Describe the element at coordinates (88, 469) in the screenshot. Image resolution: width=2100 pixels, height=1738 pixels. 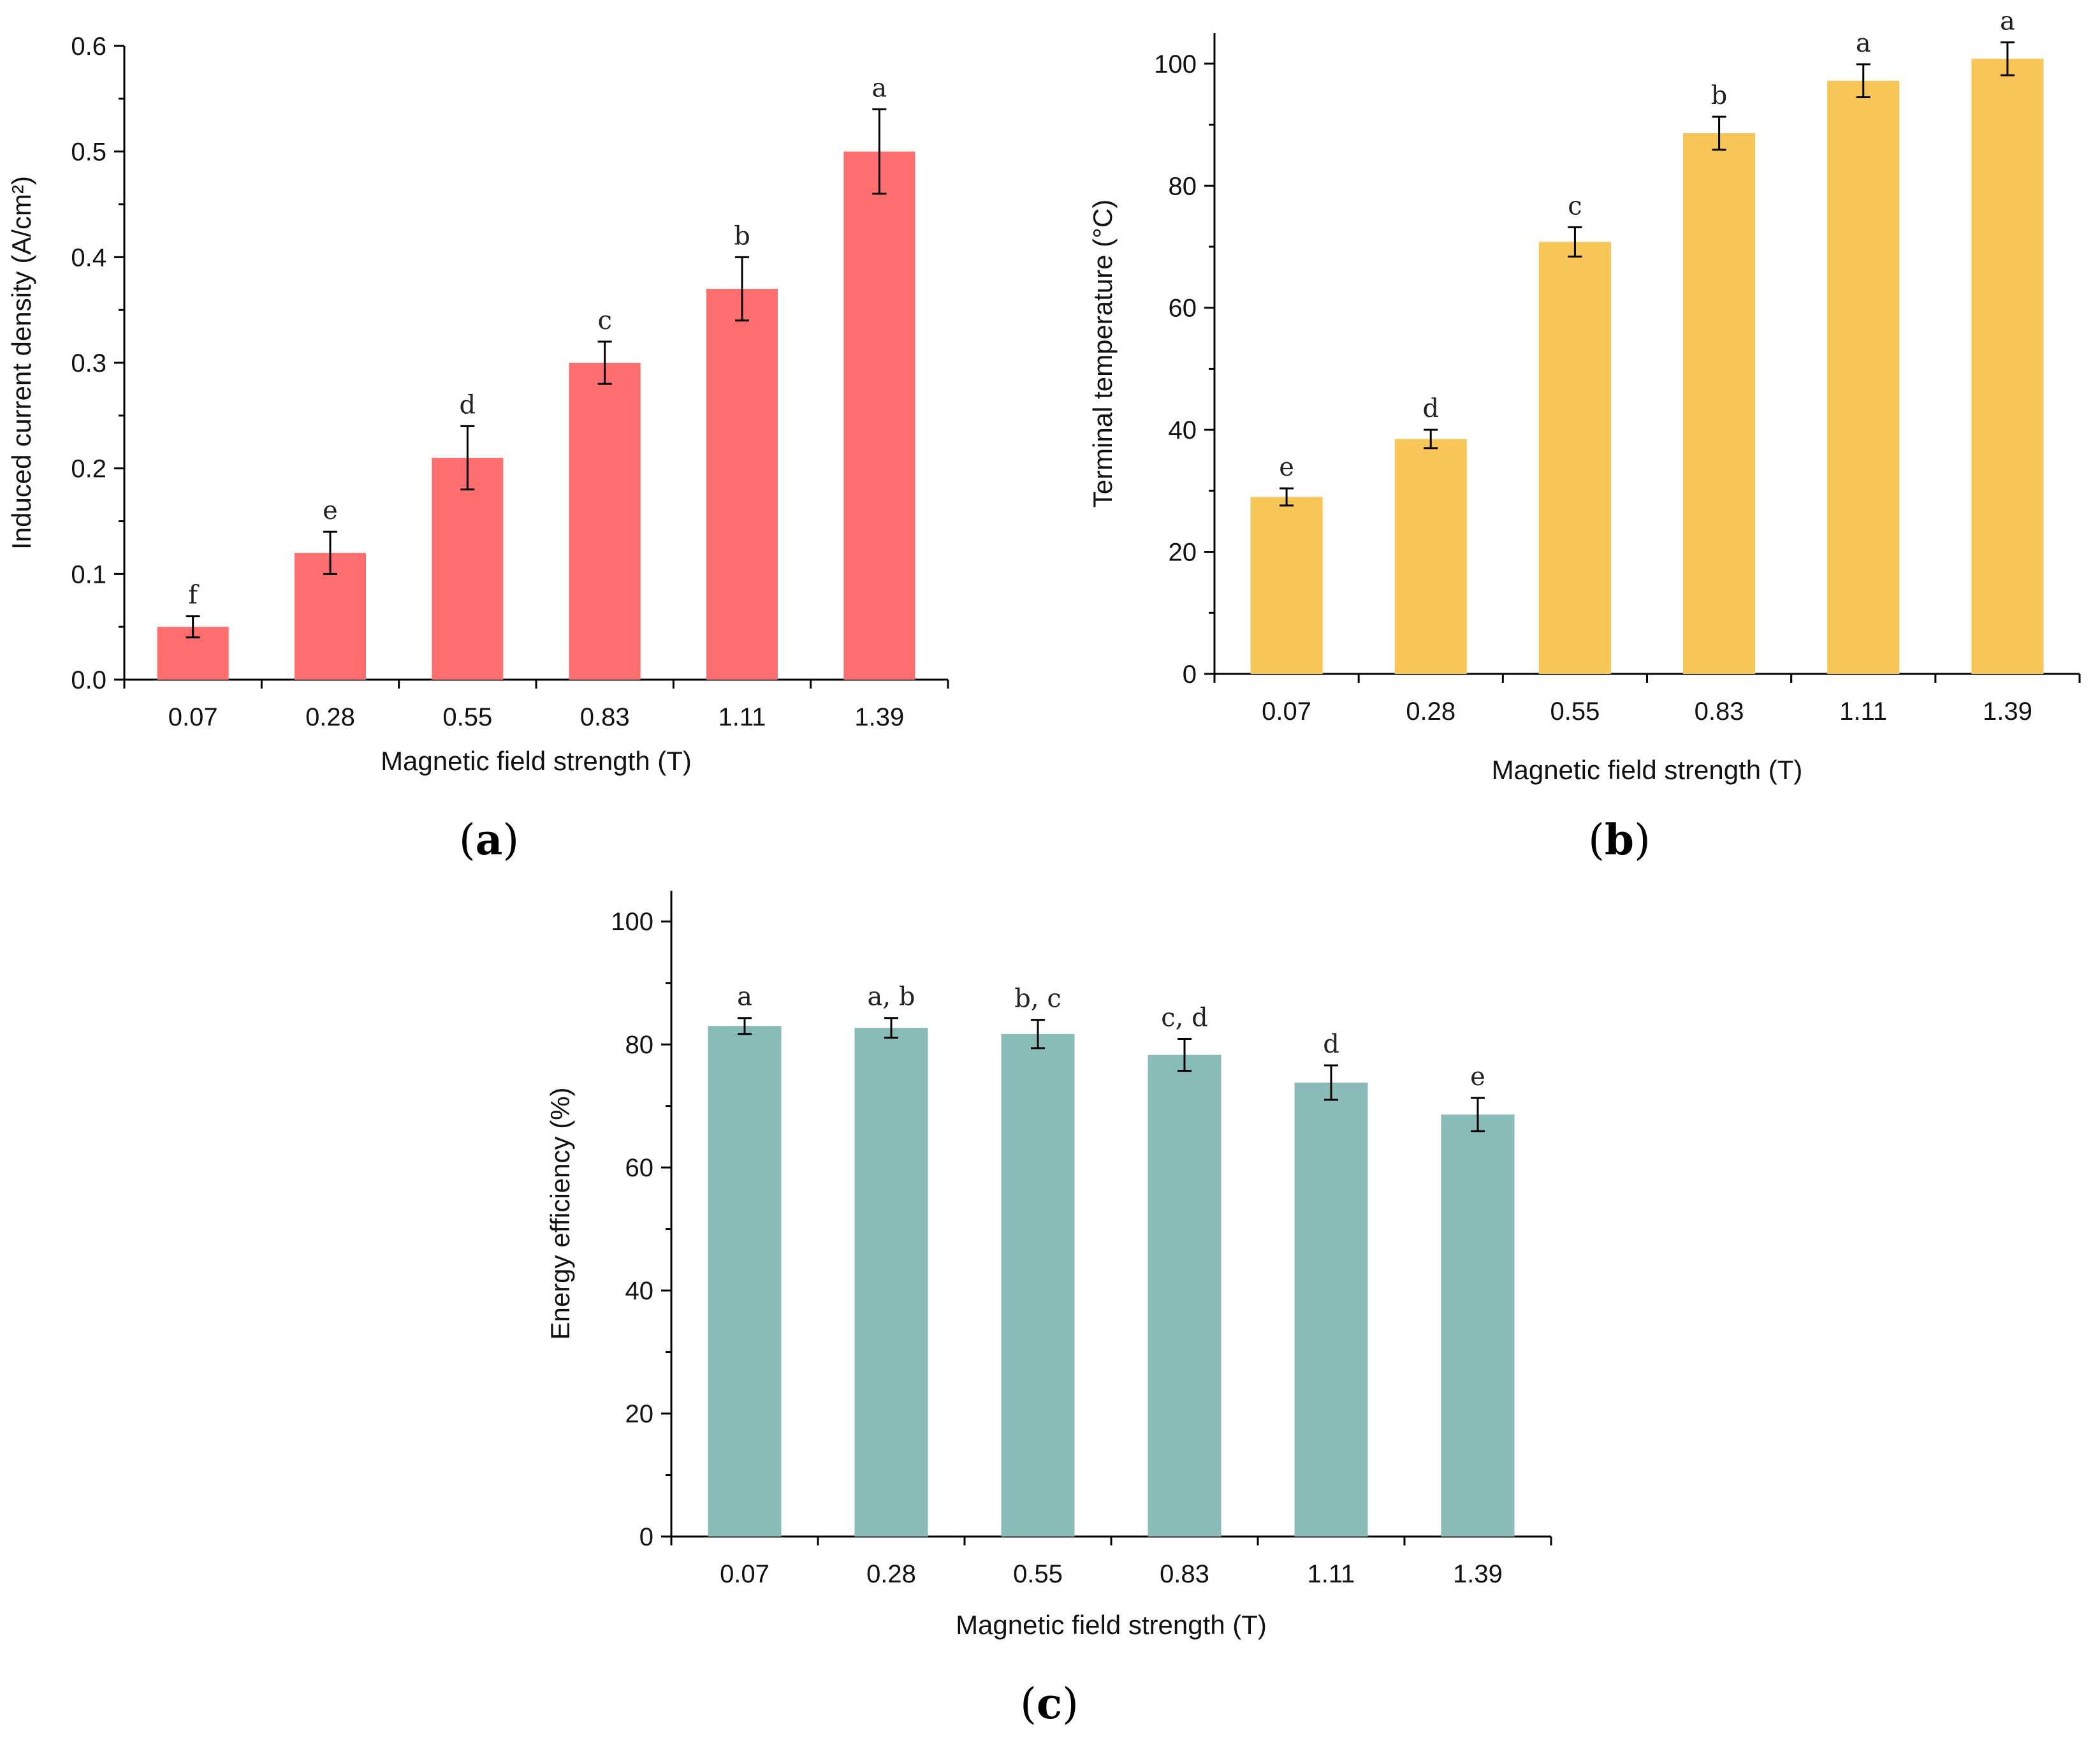
I see `y-tick-label: 0.2` at that location.